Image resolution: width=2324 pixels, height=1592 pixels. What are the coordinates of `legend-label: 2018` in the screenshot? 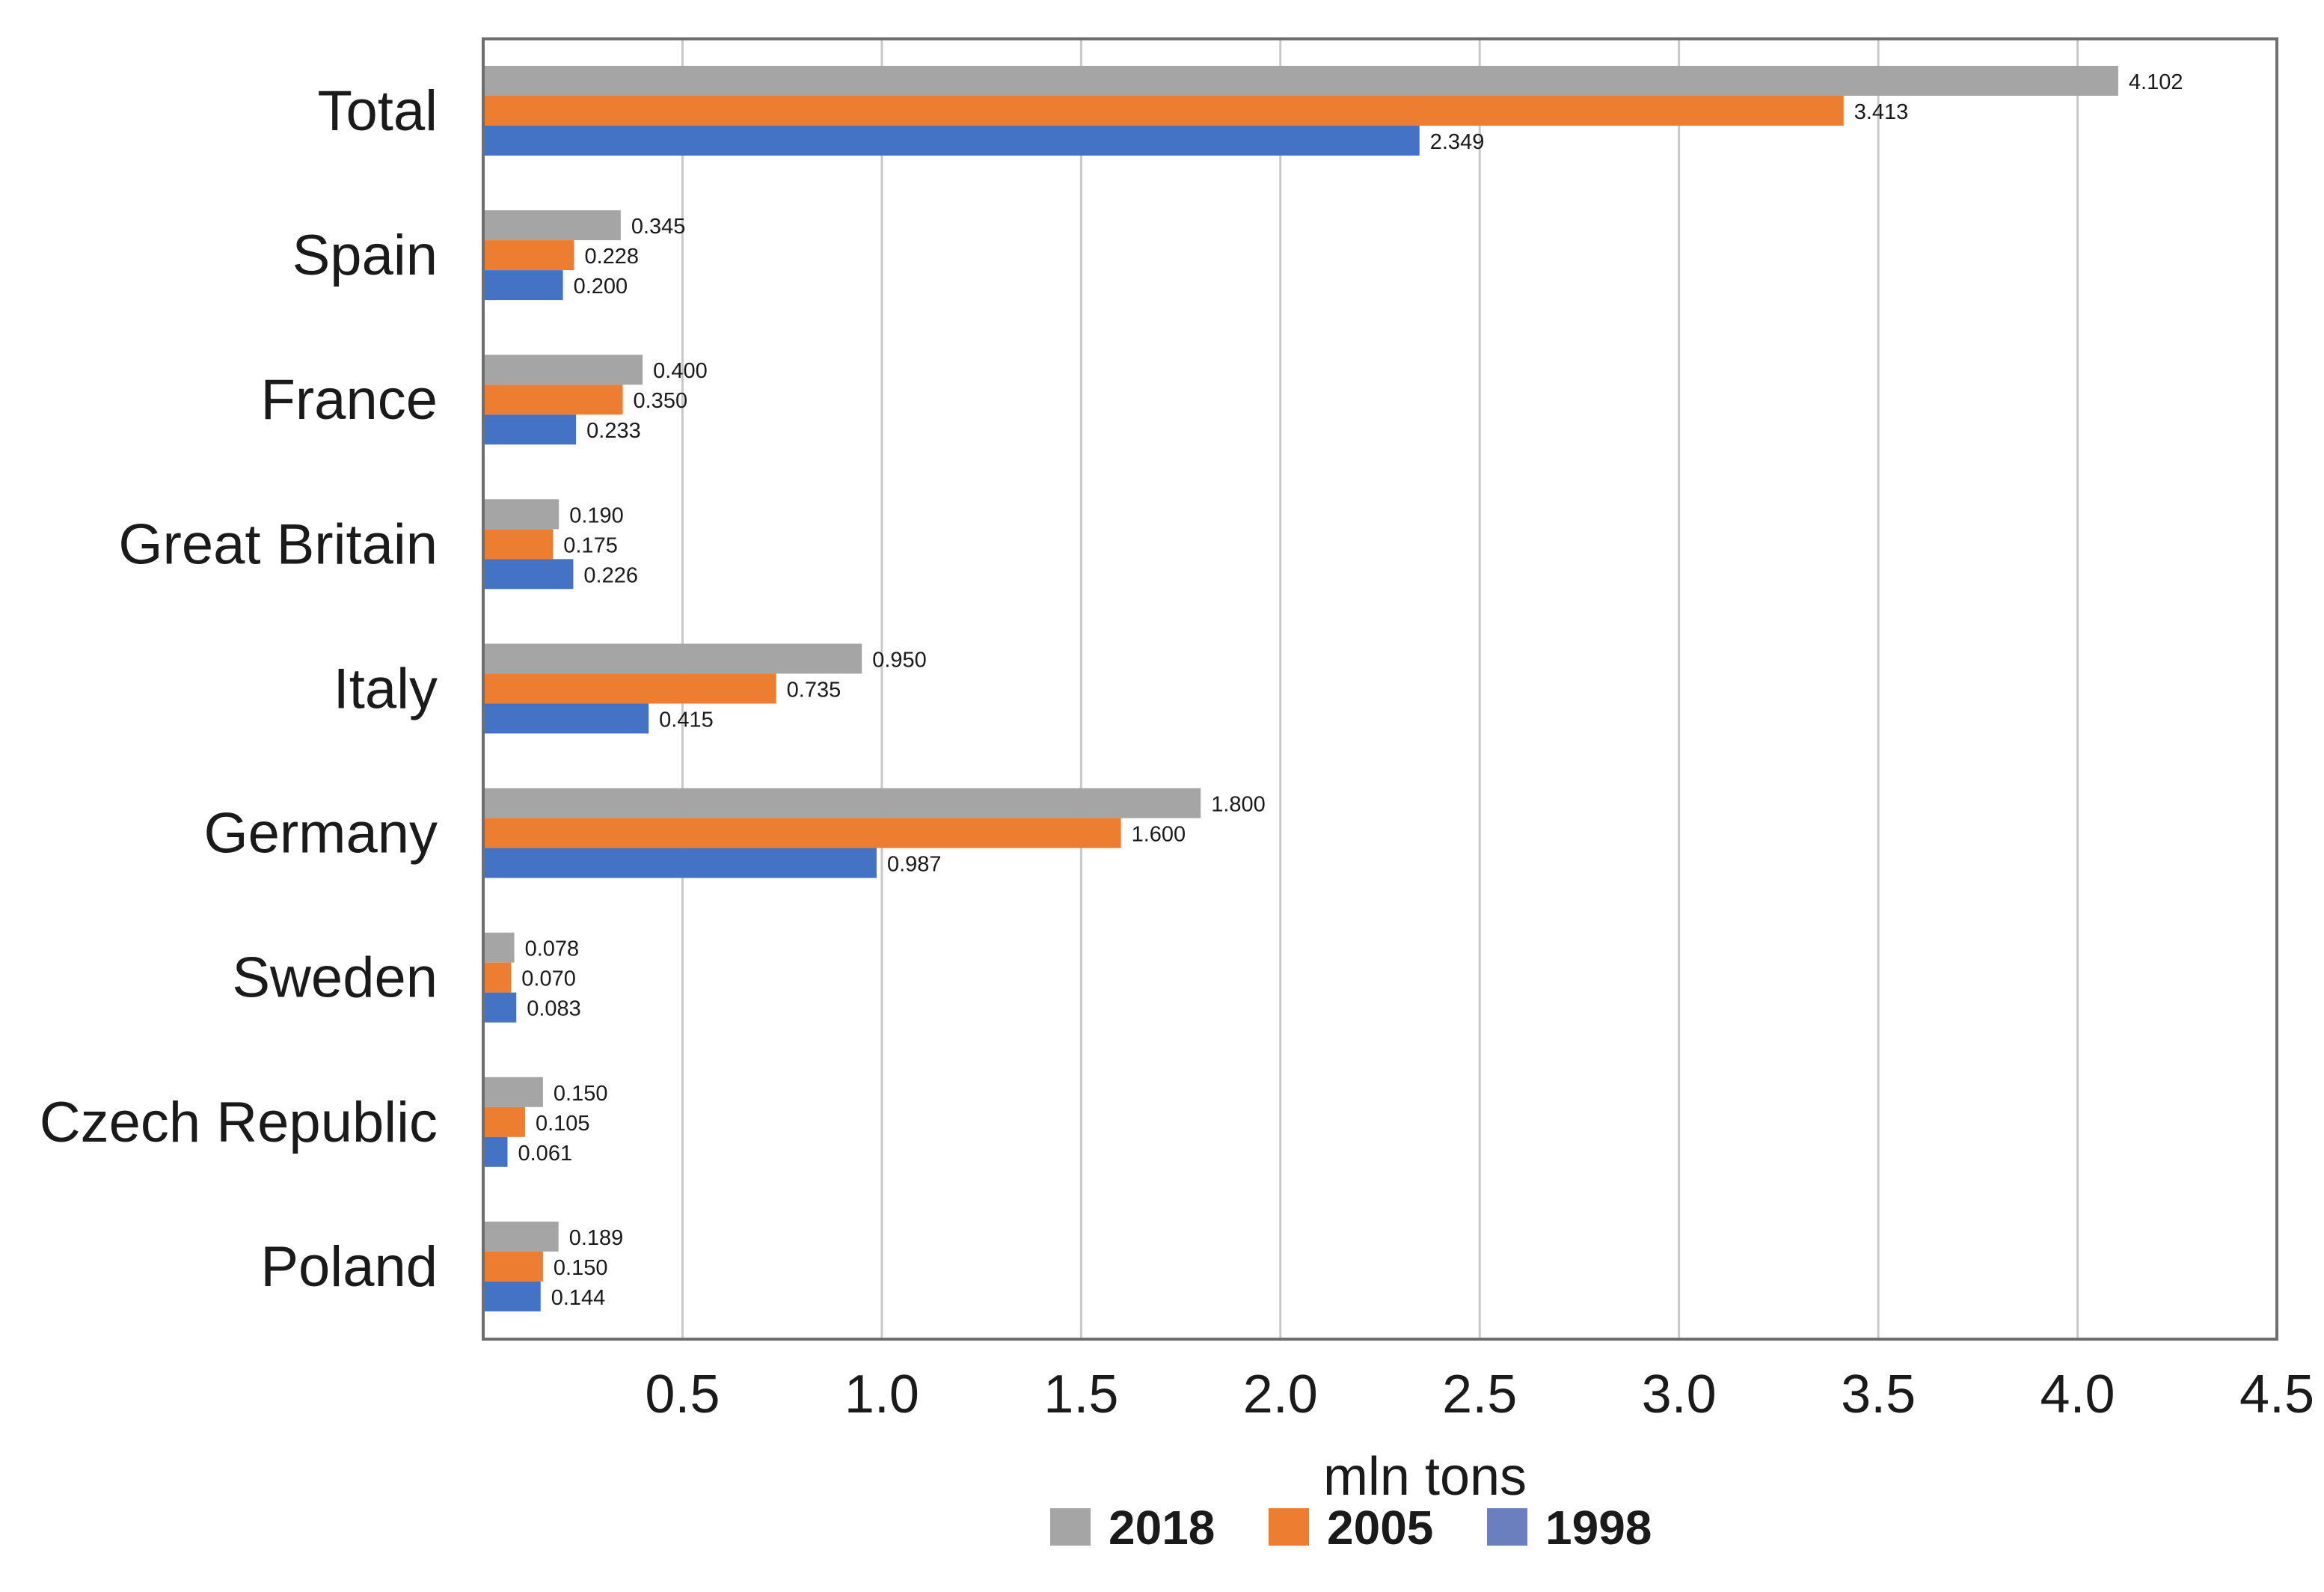 It's located at (1162, 1528).